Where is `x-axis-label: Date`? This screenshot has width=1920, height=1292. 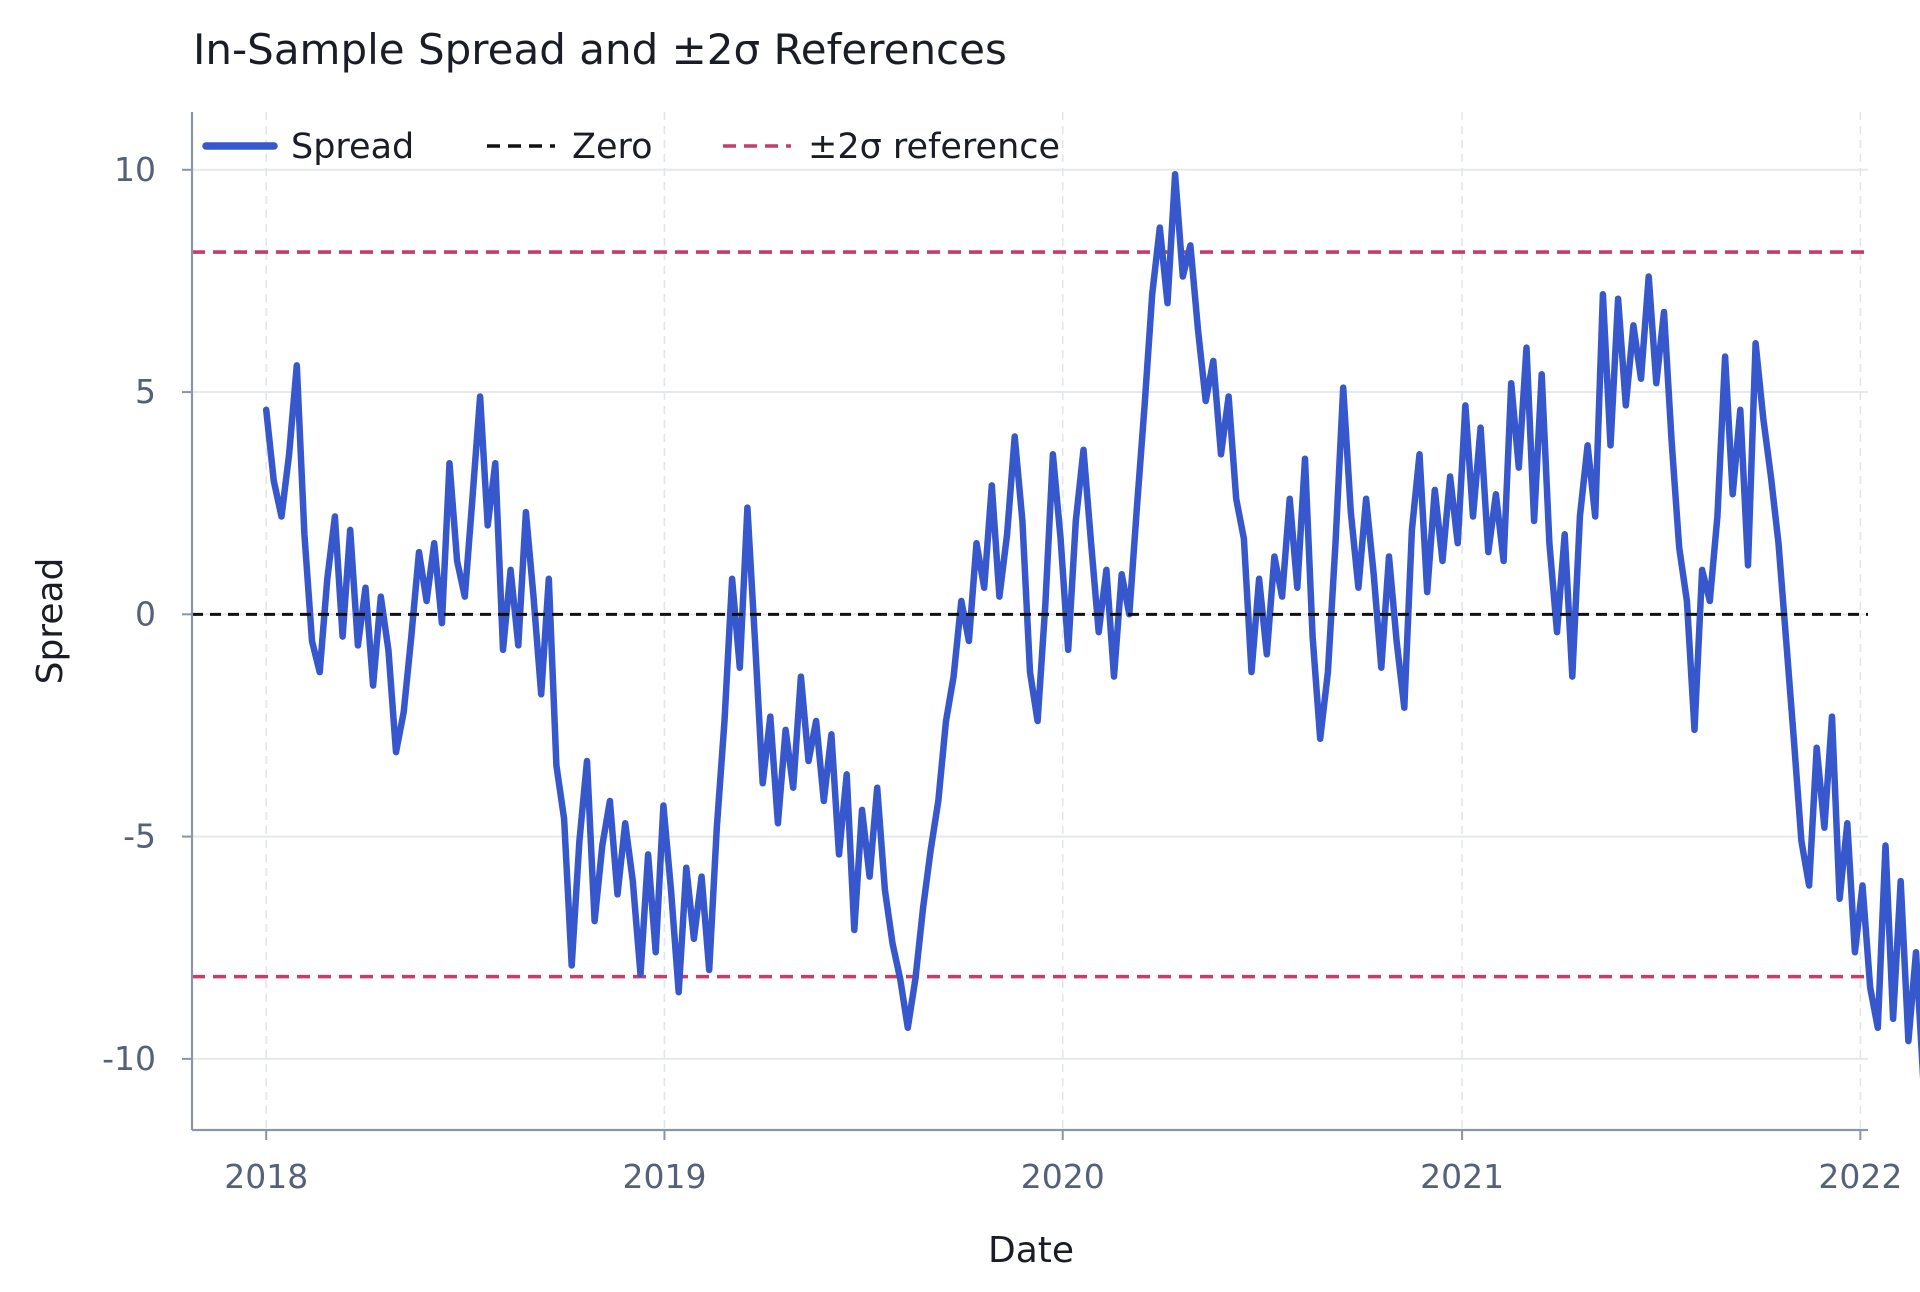
x-axis-label: Date is located at coordinates (1031, 1250).